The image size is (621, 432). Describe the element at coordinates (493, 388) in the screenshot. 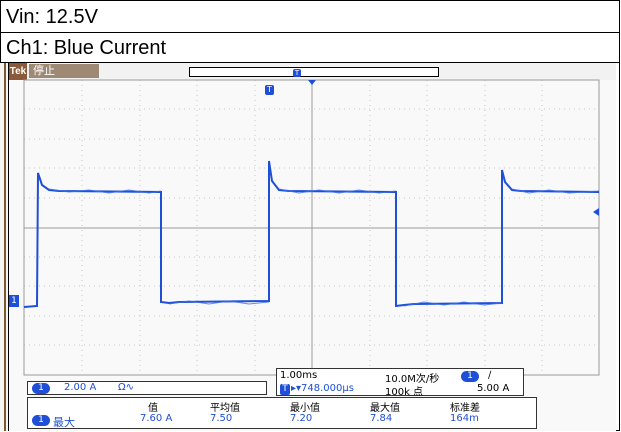

I see `trigger-level: 5.00 A` at that location.